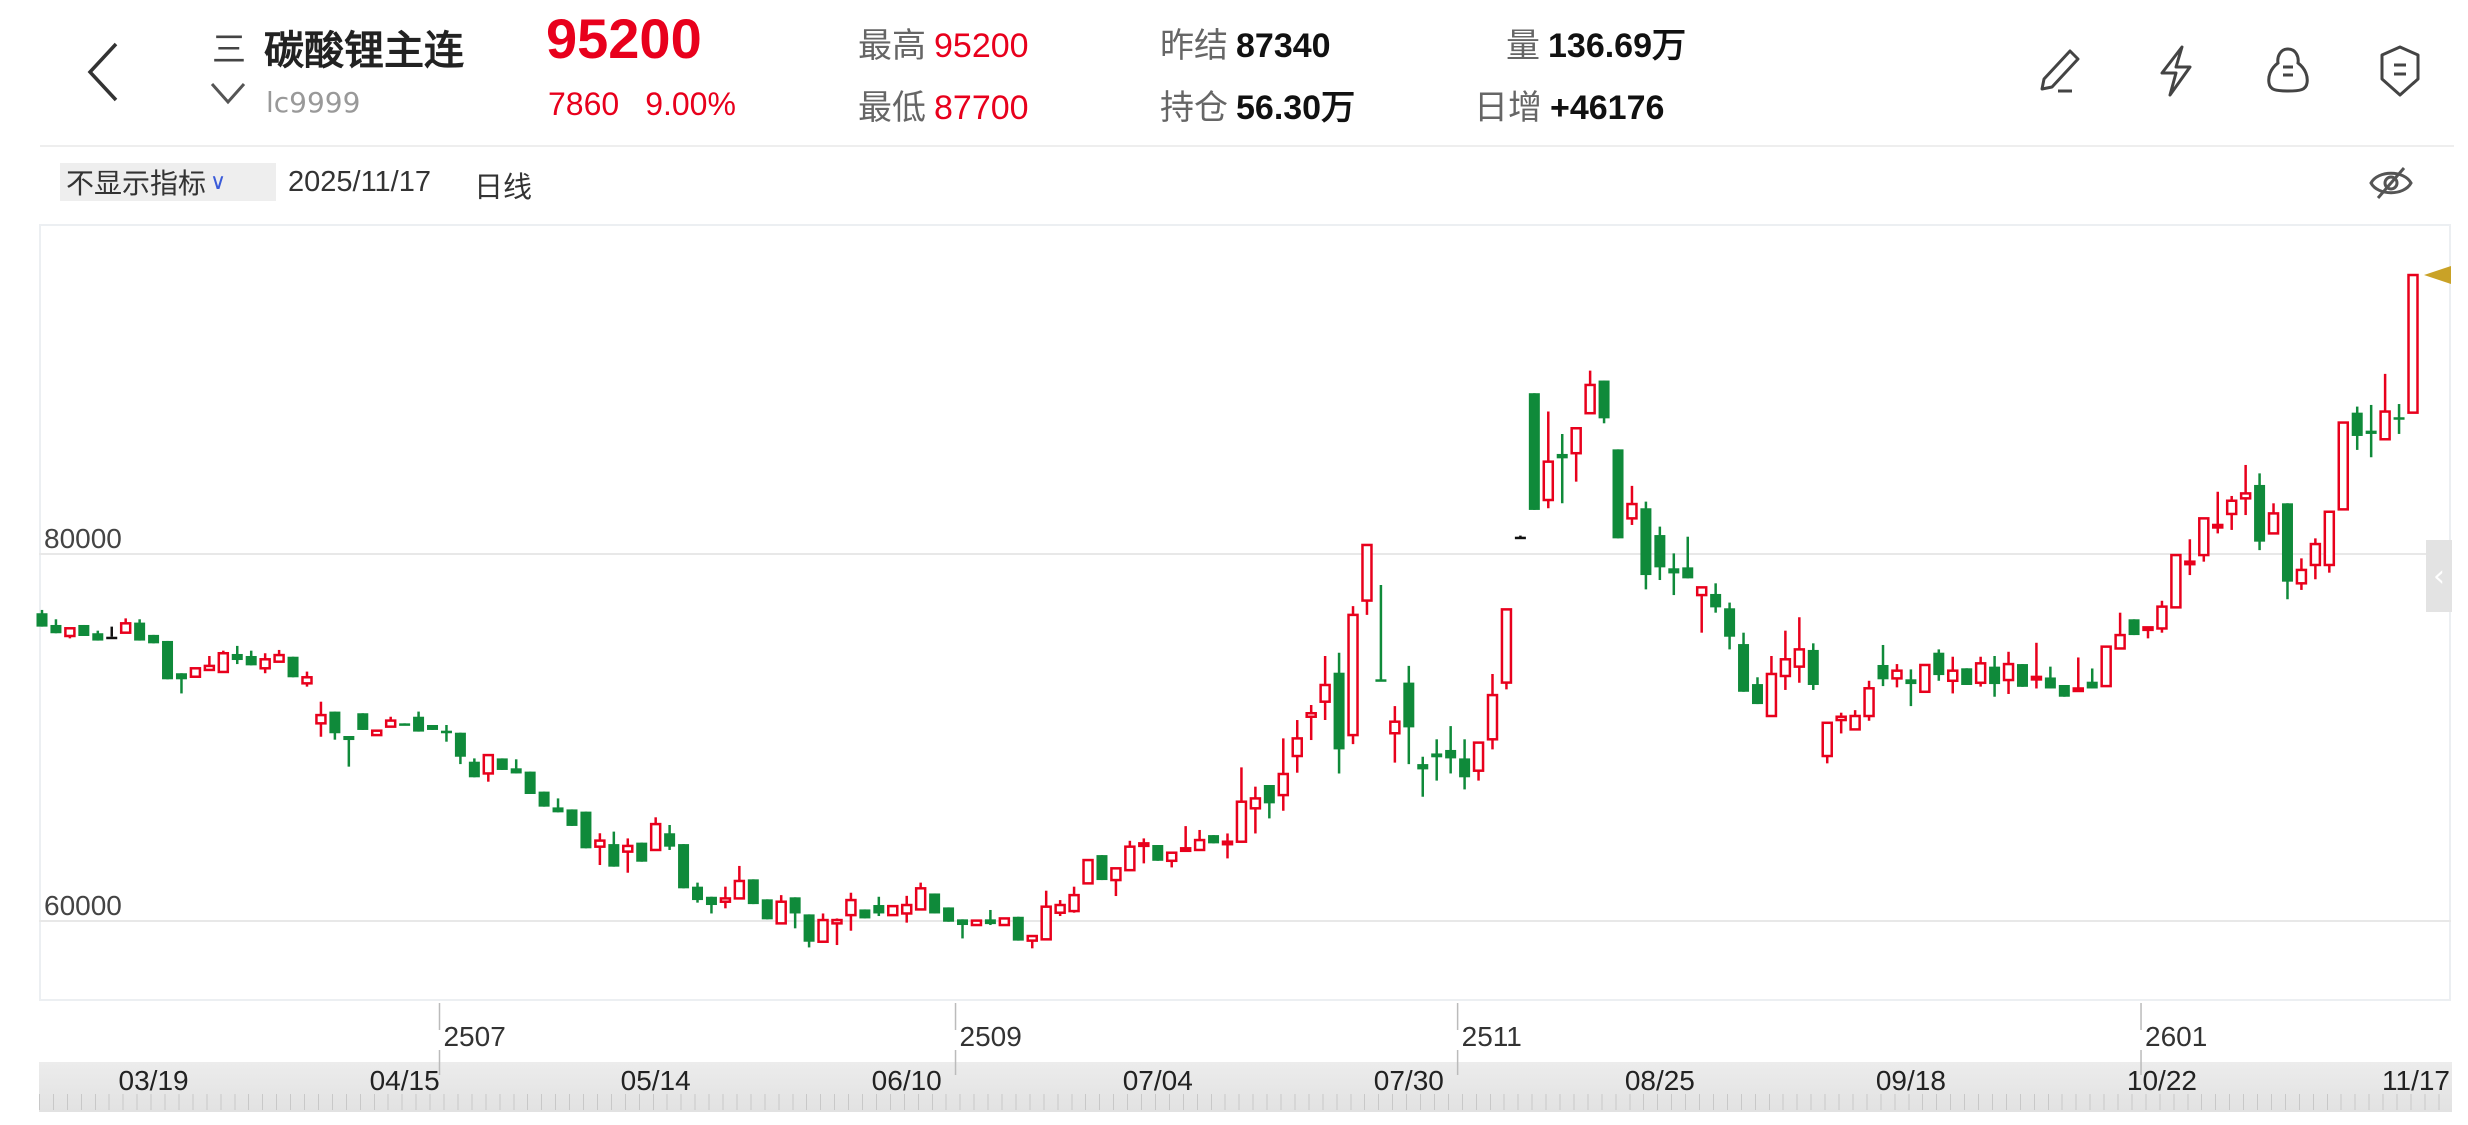 Image resolution: width=2468 pixels, height=1125 pixels. What do you see at coordinates (656, 1080) in the screenshot?
I see `date-label: 05/14` at bounding box center [656, 1080].